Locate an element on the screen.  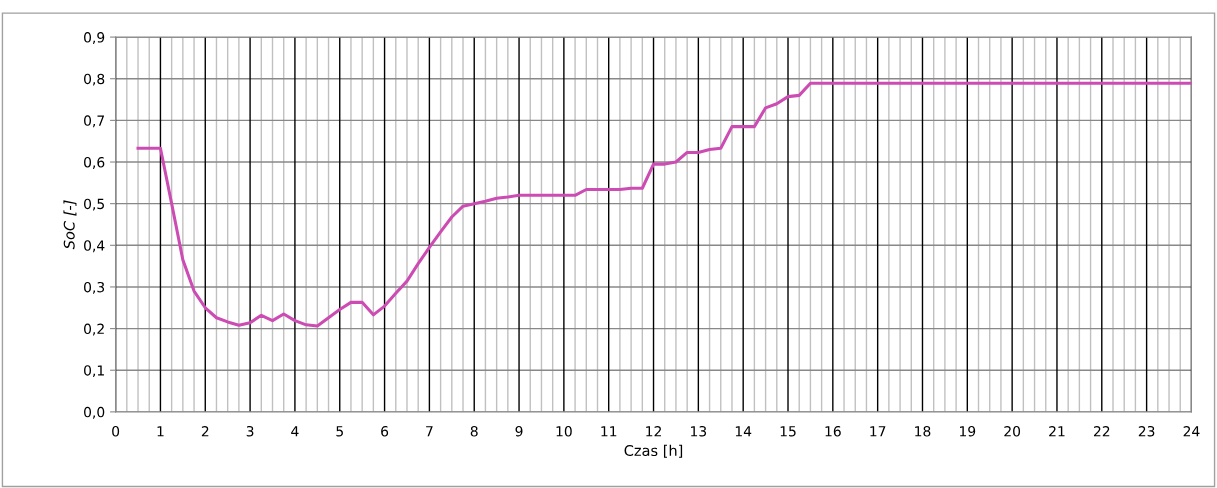
y-tick-label: 0,9 is located at coordinates (94, 38).